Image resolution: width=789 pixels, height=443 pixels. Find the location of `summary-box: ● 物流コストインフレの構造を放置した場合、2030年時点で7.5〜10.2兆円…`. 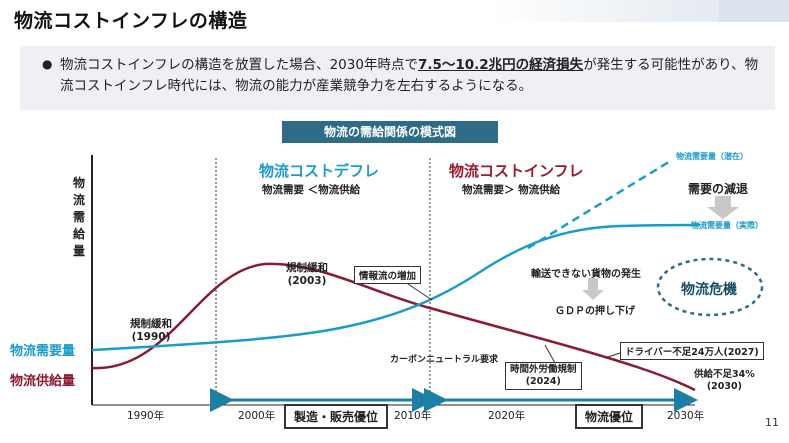

summary-box: ● 物流コストインフレの構造を放置した場合、2030年時点で7.5〜10.2兆円… is located at coordinates (397, 78).